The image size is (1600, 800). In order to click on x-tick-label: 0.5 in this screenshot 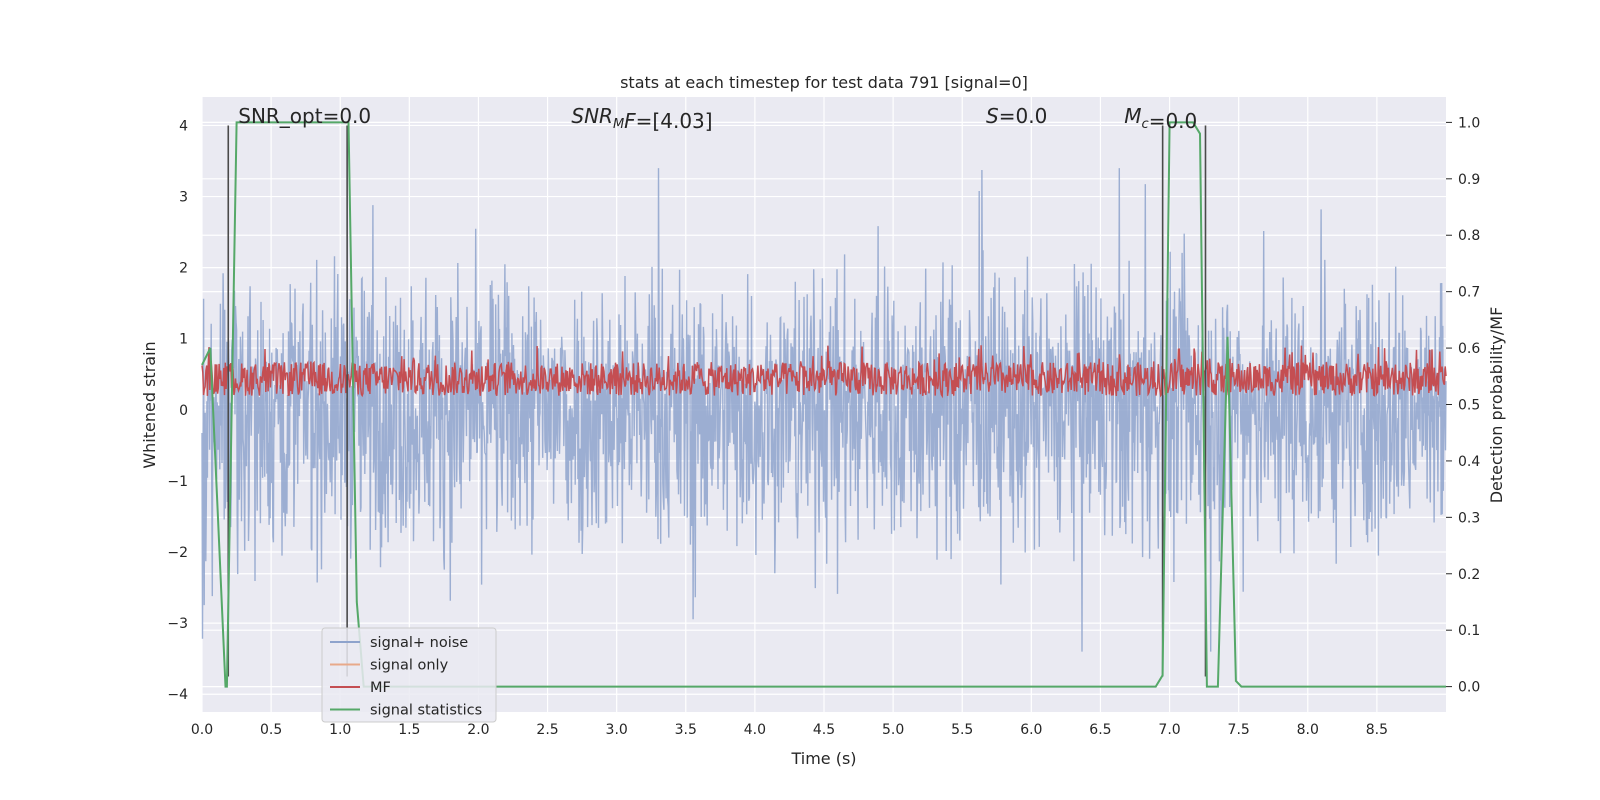, I will do `click(271, 730)`.